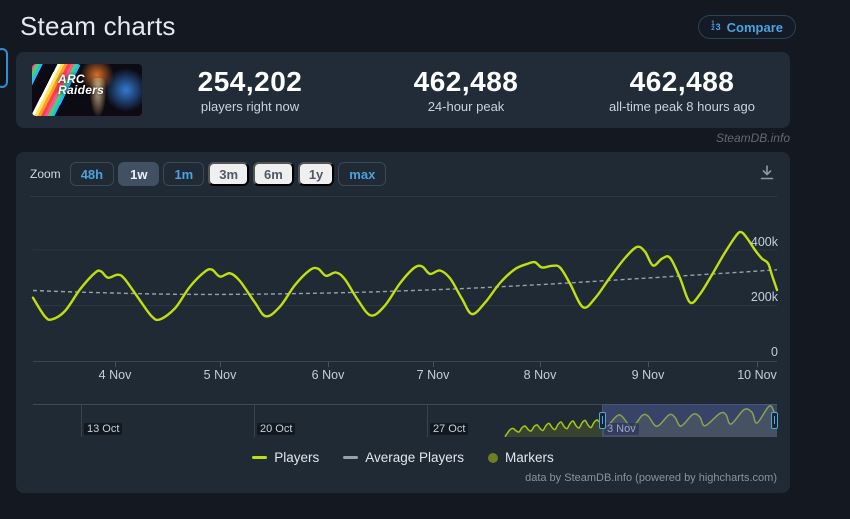 This screenshot has height=519, width=850. I want to click on navigator-label-13oct: 13 Oct, so click(103, 429).